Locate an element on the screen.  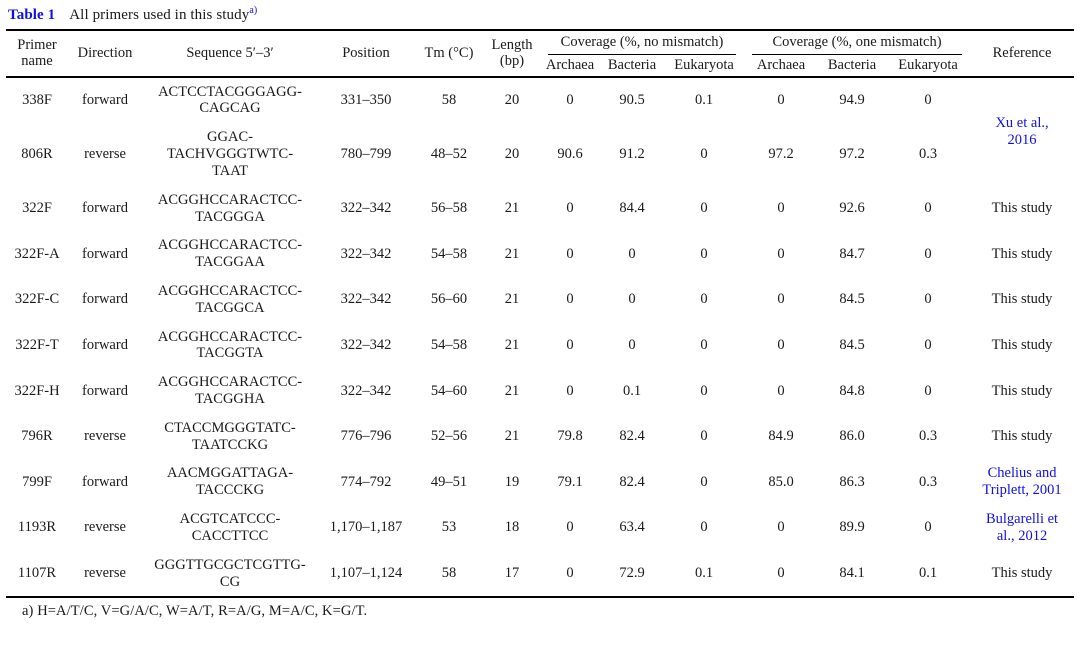
cell-position: 780–799 is located at coordinates (366, 154).